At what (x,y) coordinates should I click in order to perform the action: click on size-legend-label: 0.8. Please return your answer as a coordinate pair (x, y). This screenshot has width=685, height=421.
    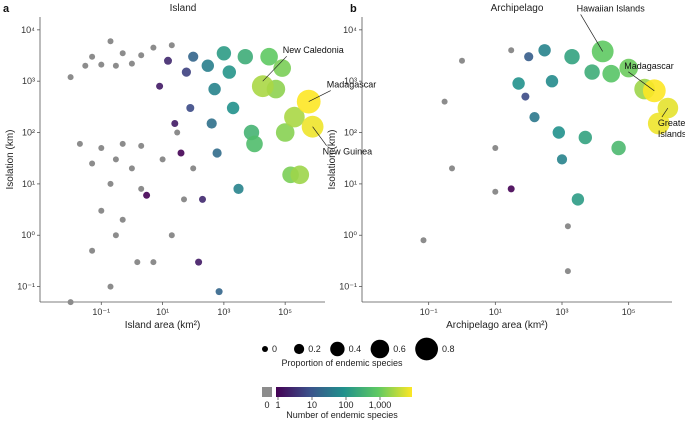
    Looking at the image, I should click on (448, 349).